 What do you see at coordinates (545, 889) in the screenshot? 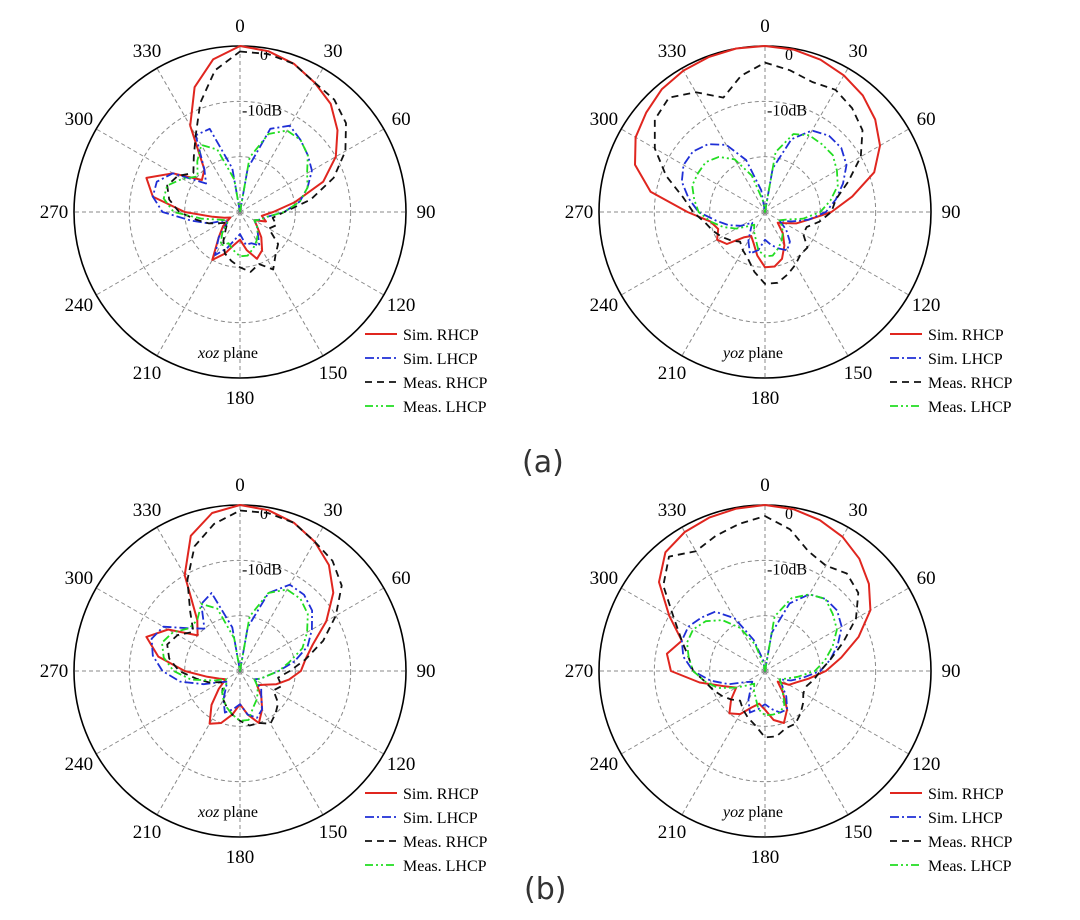
I see `subfigure-label-b: (b)` at bounding box center [545, 889].